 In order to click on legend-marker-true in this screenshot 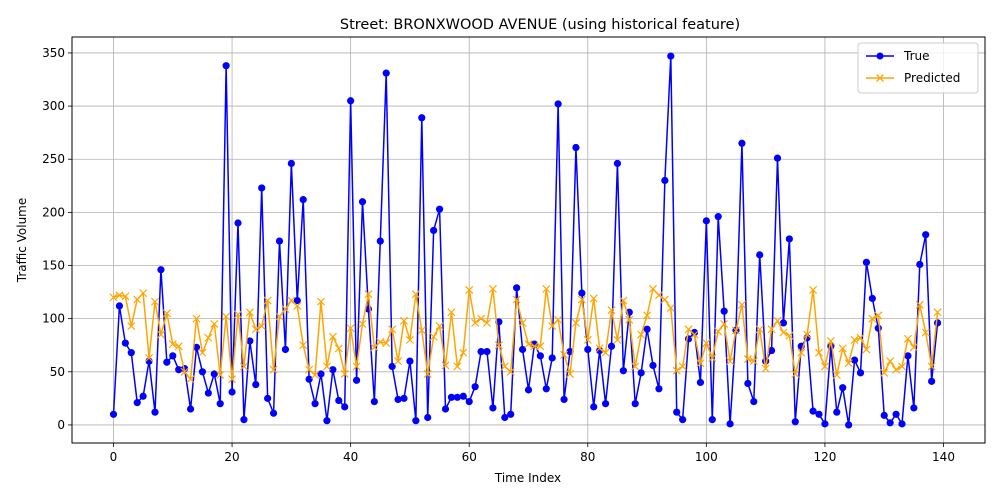, I will do `click(880, 56)`.